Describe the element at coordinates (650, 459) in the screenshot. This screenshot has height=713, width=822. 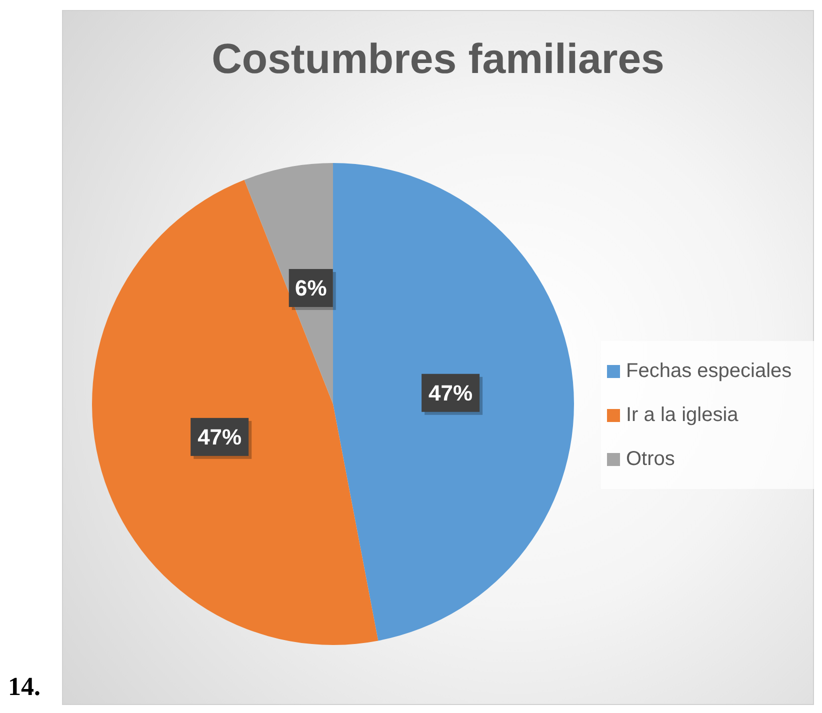
I see `legend-label: Otros` at that location.